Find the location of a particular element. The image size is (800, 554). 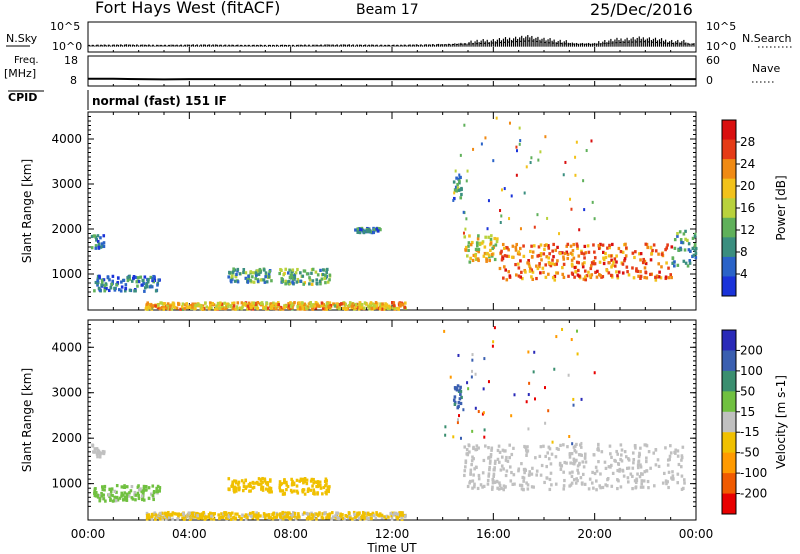

x-axis-label: Time UT is located at coordinates (391, 547).